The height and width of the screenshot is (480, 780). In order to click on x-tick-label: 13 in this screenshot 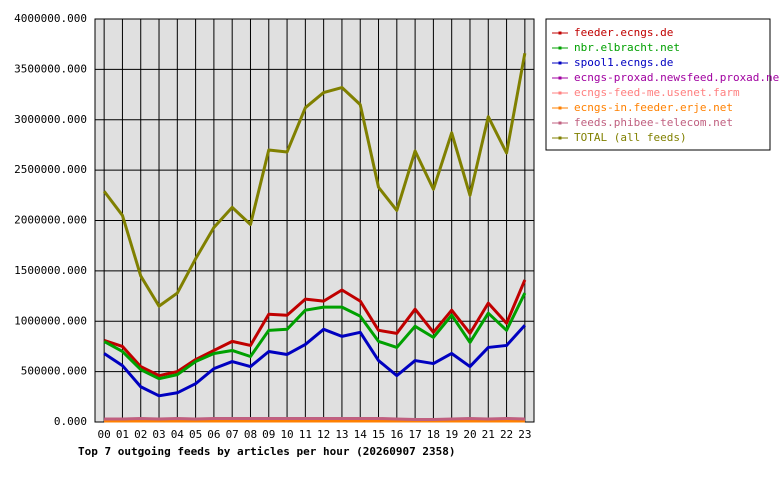, I will do `click(341, 434)`.